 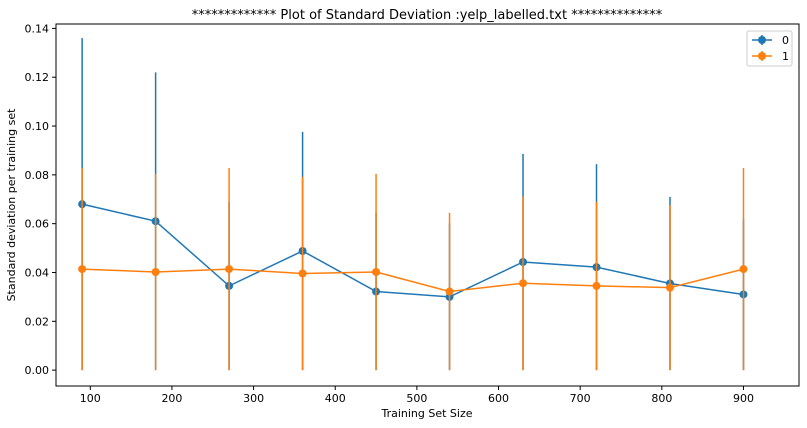 What do you see at coordinates (37, 370) in the screenshot?
I see `y-tick-label: 0.00` at bounding box center [37, 370].